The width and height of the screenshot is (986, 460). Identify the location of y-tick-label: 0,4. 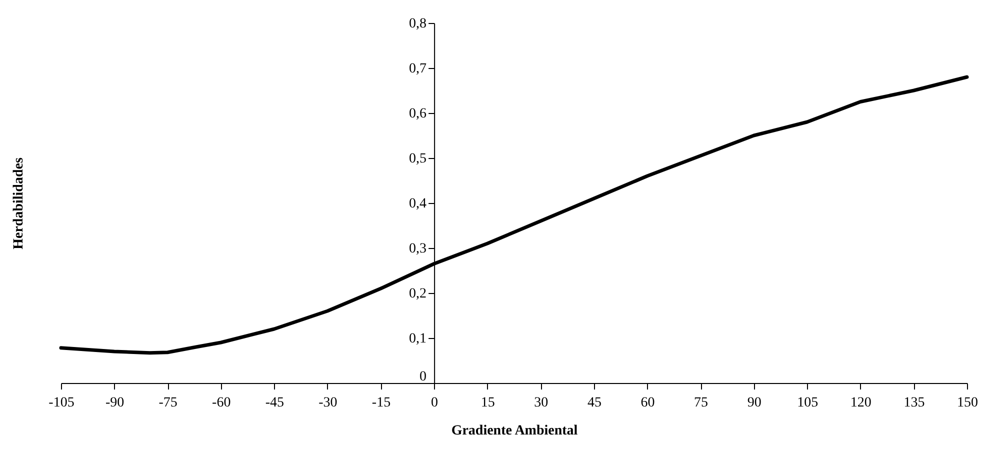
(418, 204).